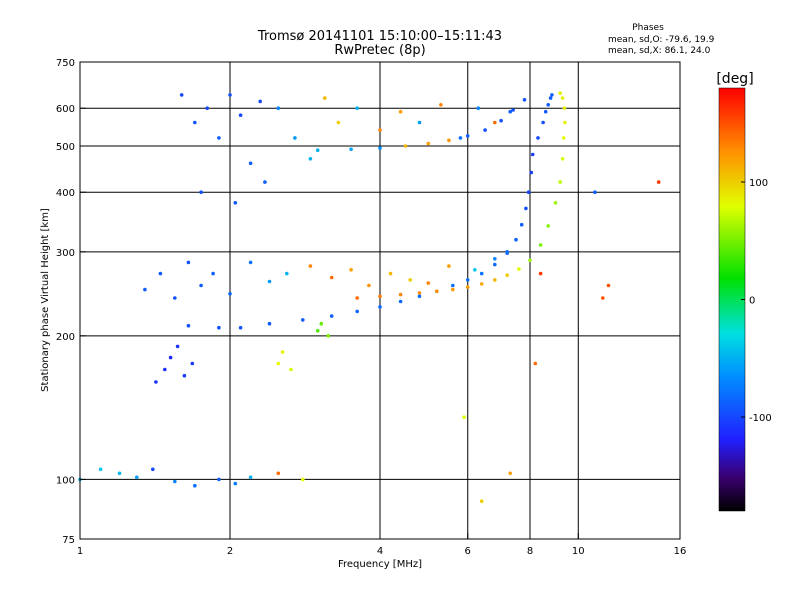 This screenshot has width=800, height=600. I want to click on x-tick-label: 4, so click(380, 551).